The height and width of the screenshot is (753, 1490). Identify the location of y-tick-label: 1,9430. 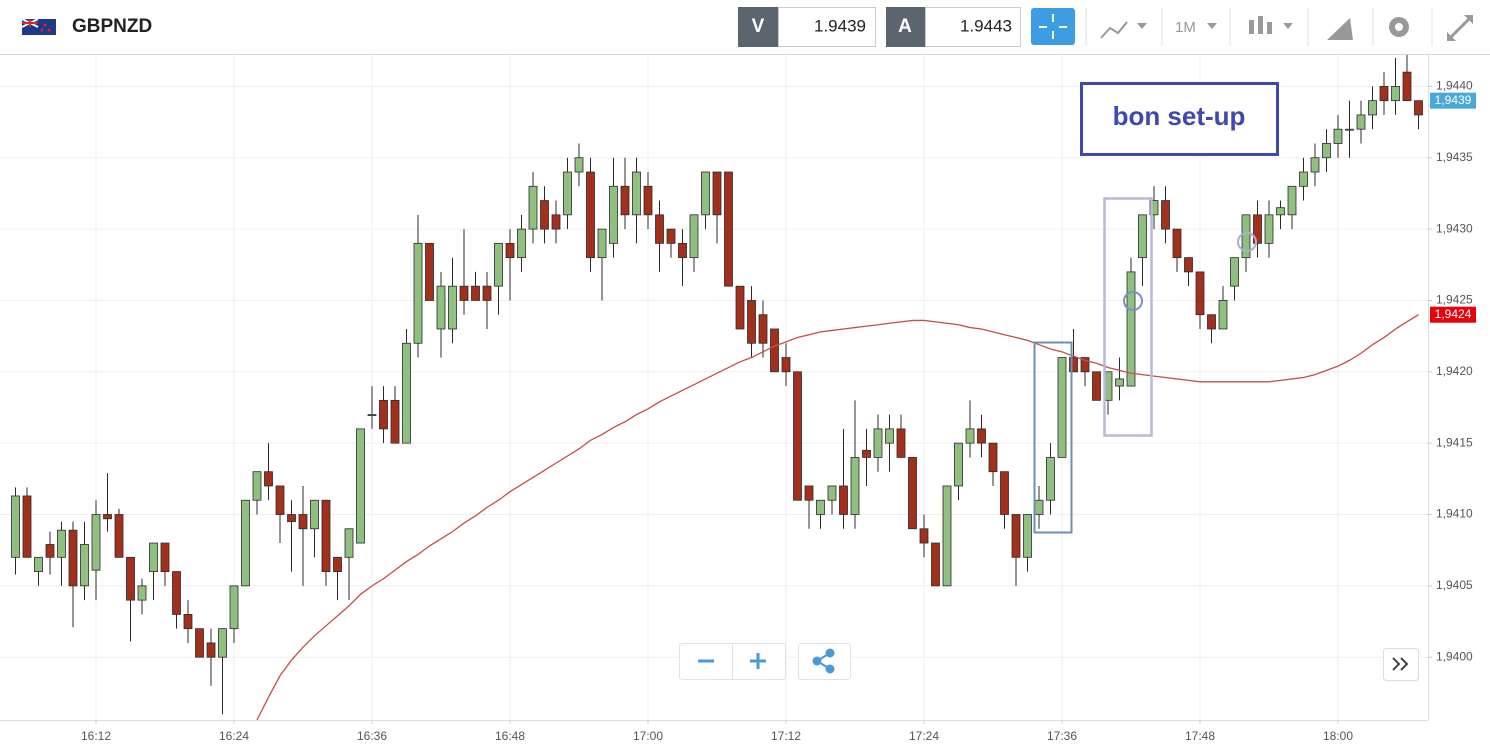
(1454, 228).